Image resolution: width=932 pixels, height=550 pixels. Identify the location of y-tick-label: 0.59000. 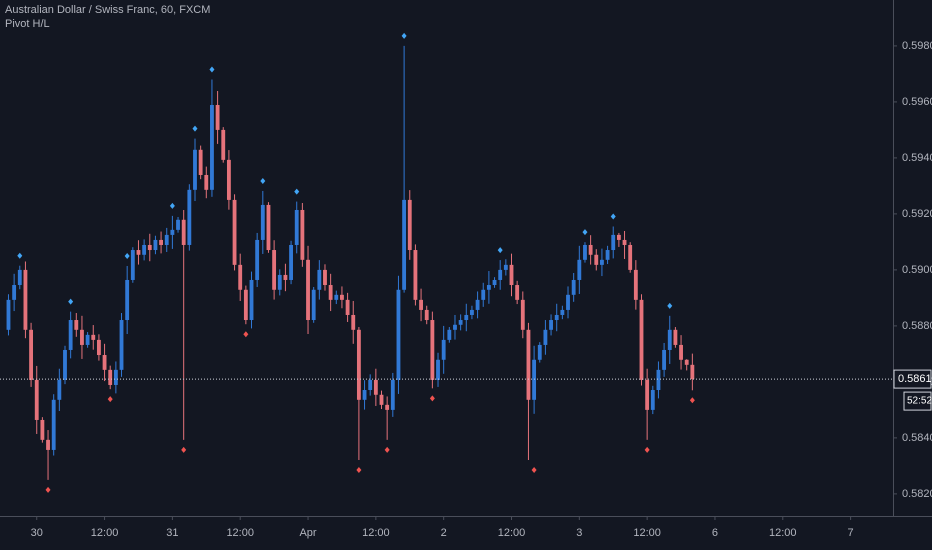
(917, 270).